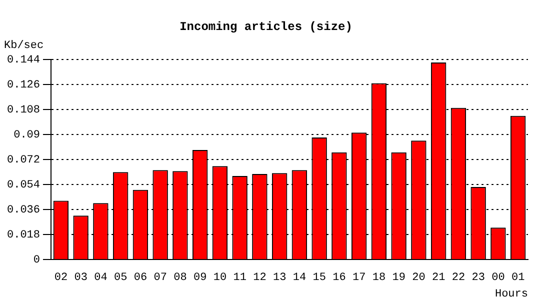 This screenshot has height=300, width=550. Describe the element at coordinates (23, 86) in the screenshot. I see `y-tick-label: 0.126` at that location.